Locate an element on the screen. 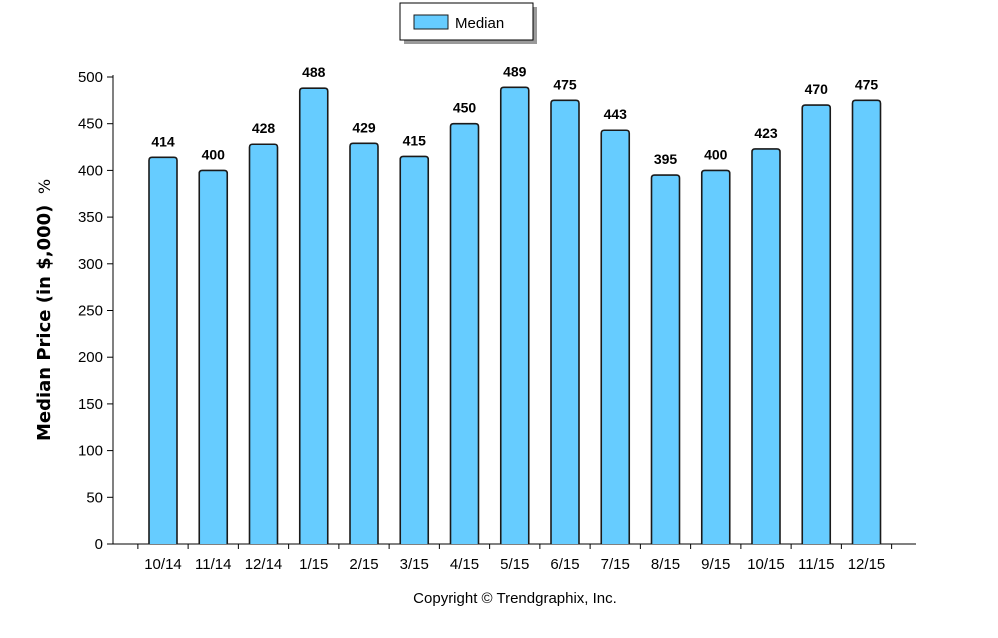 The width and height of the screenshot is (998, 638). legend: Median is located at coordinates (468, 23).